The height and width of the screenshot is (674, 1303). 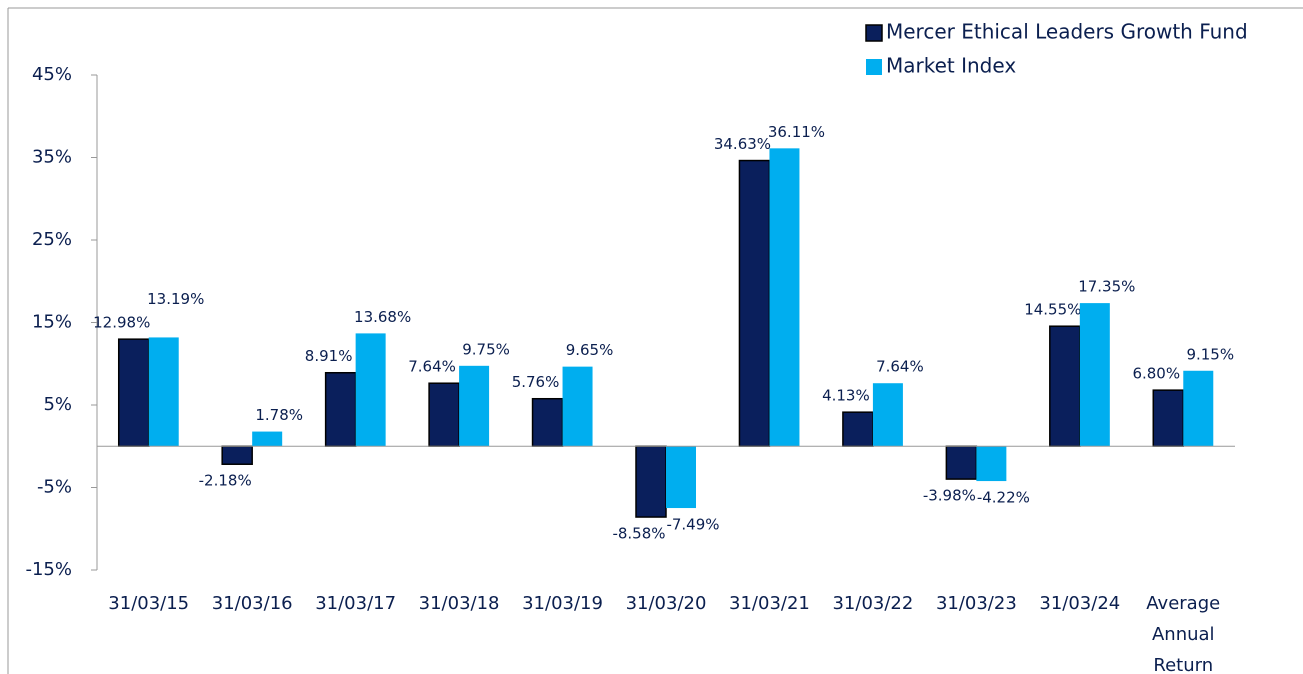 What do you see at coordinates (796, 132) in the screenshot?
I see `value-label: 36.11%` at bounding box center [796, 132].